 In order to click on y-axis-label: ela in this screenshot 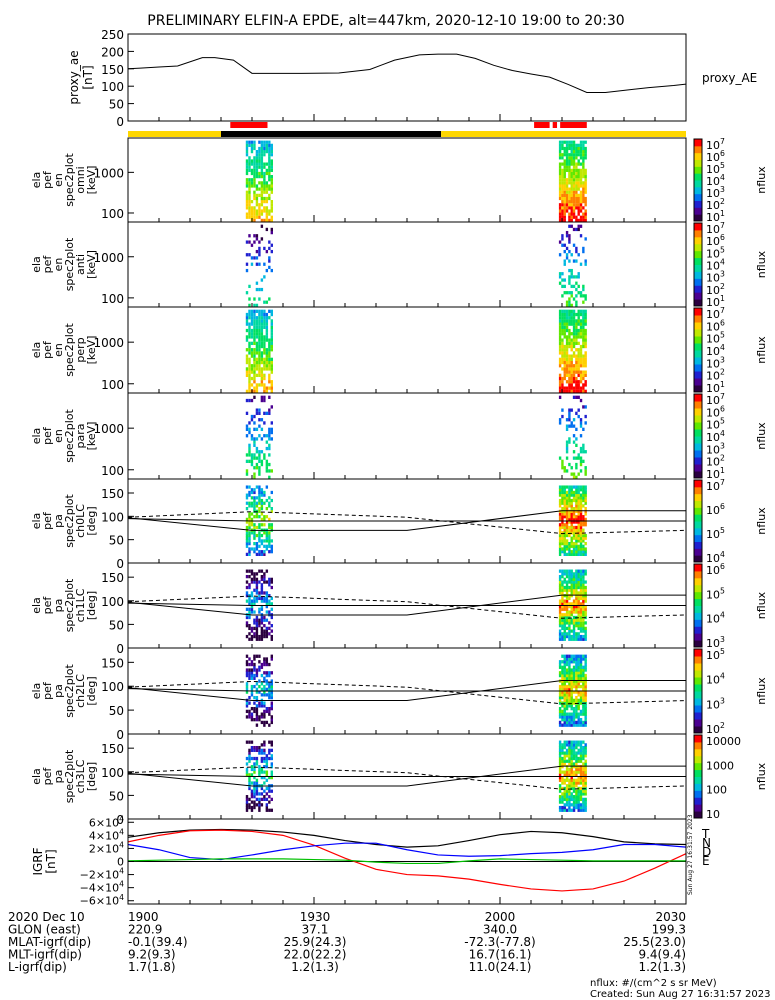, I will do `click(36, 521)`.